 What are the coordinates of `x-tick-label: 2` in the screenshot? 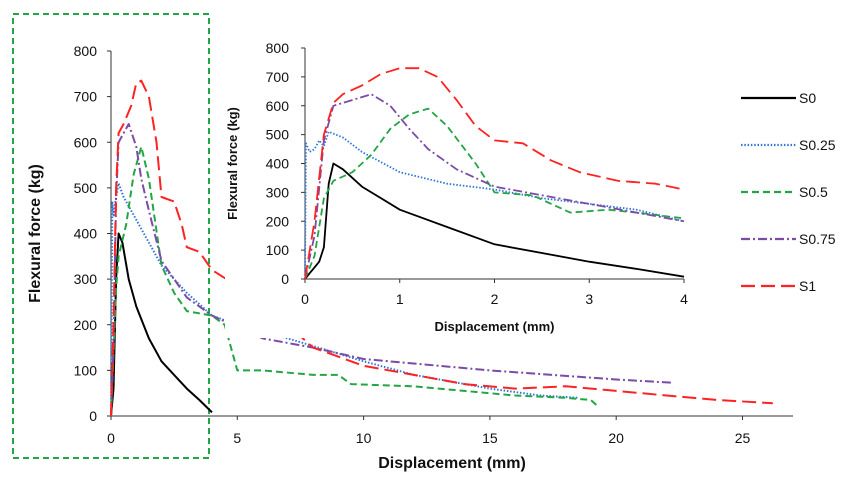 It's located at (495, 299).